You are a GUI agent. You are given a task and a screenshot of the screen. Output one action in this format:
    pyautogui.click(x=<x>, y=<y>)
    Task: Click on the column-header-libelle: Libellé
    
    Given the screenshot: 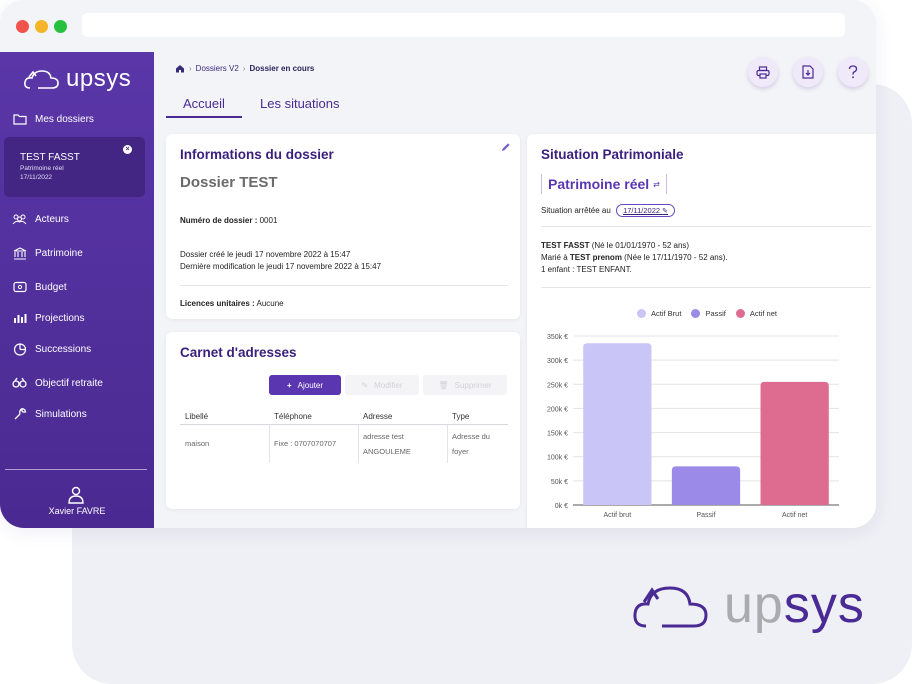 What is the action you would take?
    pyautogui.click(x=197, y=416)
    